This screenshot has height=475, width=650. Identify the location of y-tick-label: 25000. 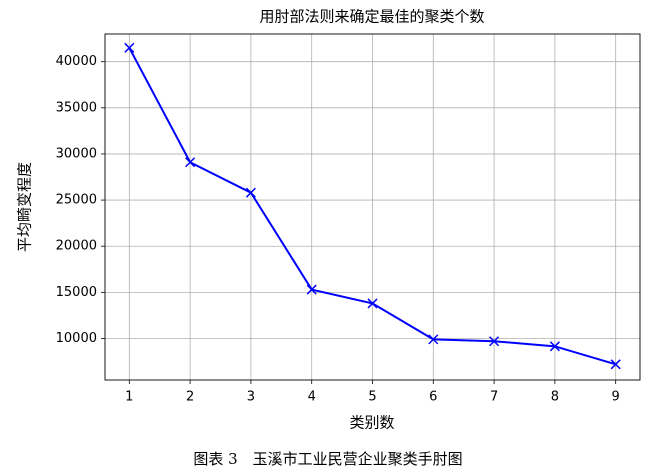
(76, 200).